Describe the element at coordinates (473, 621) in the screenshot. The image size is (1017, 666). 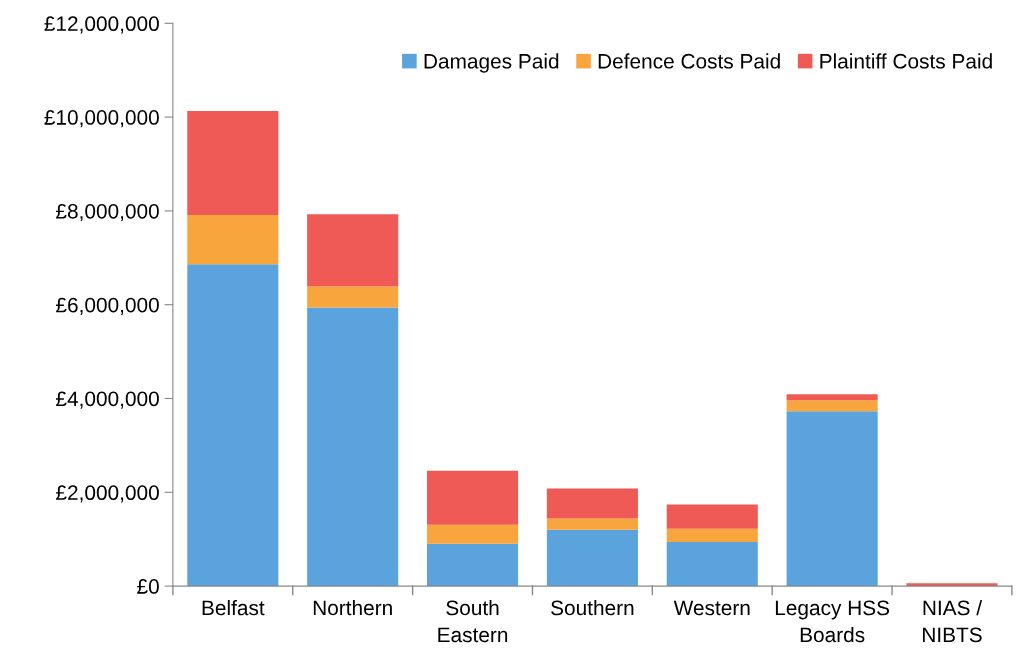
I see `x-tick-label: South Eastern` at that location.